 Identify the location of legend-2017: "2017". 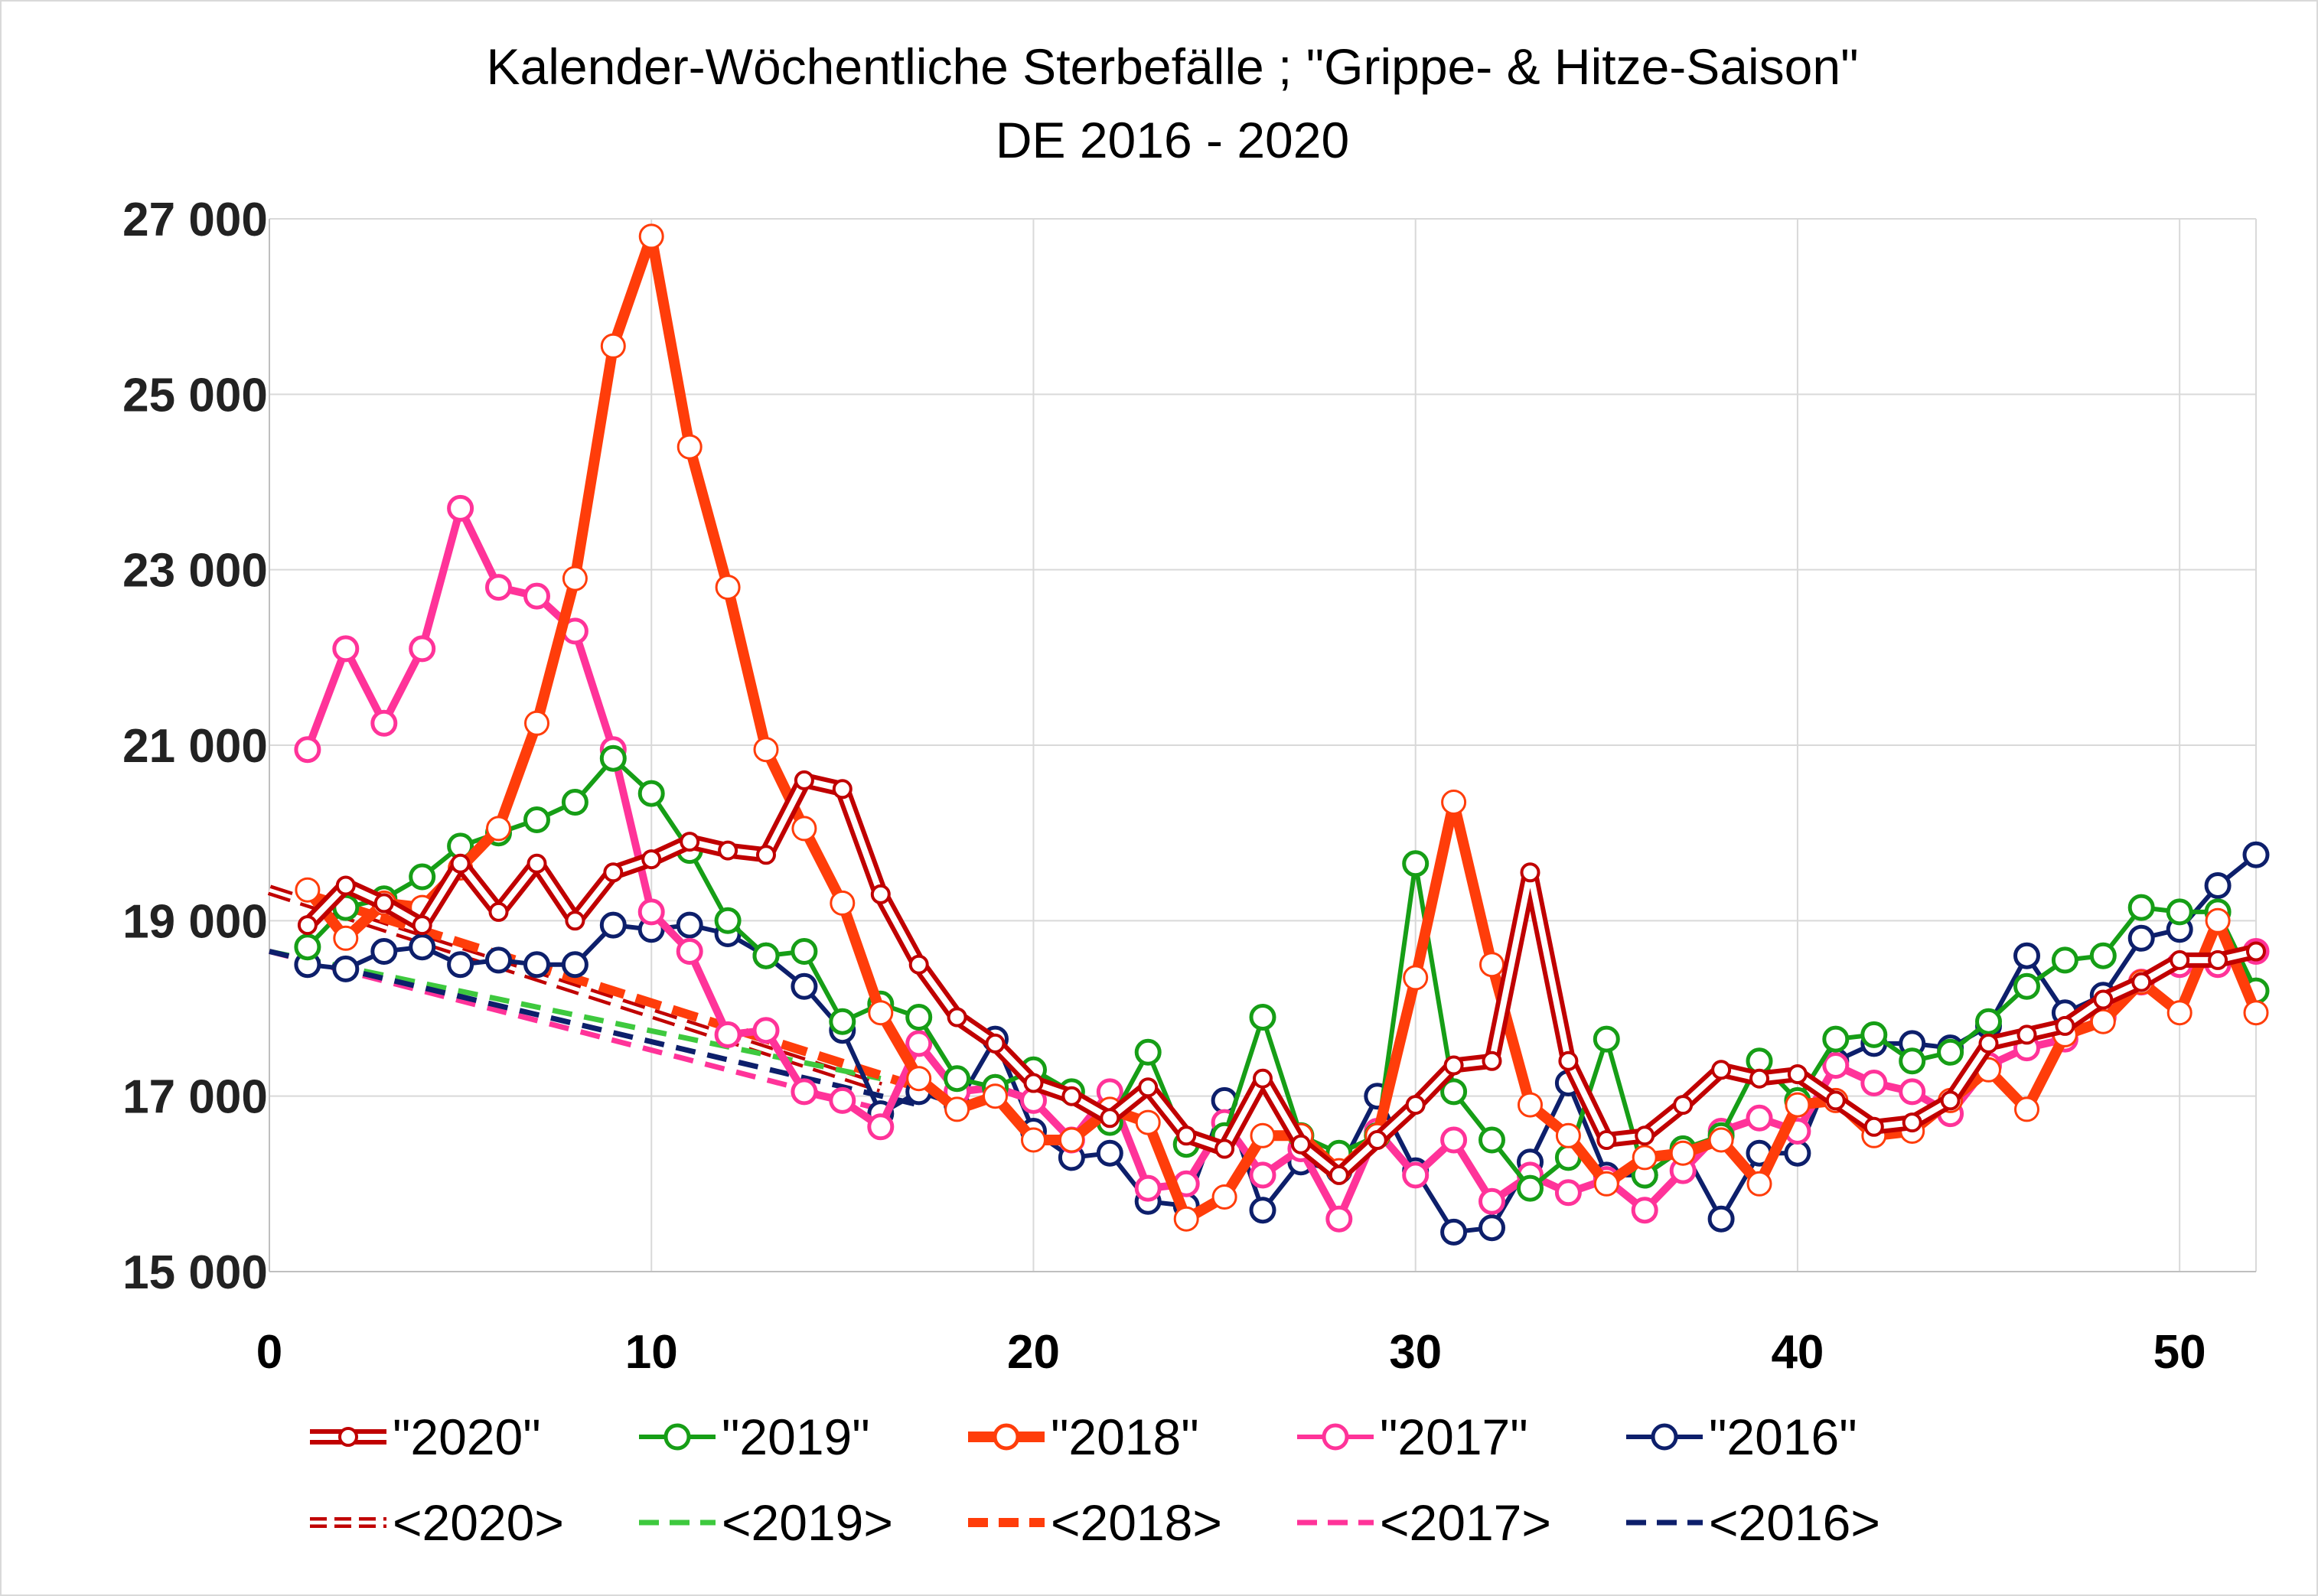
(1412, 1437).